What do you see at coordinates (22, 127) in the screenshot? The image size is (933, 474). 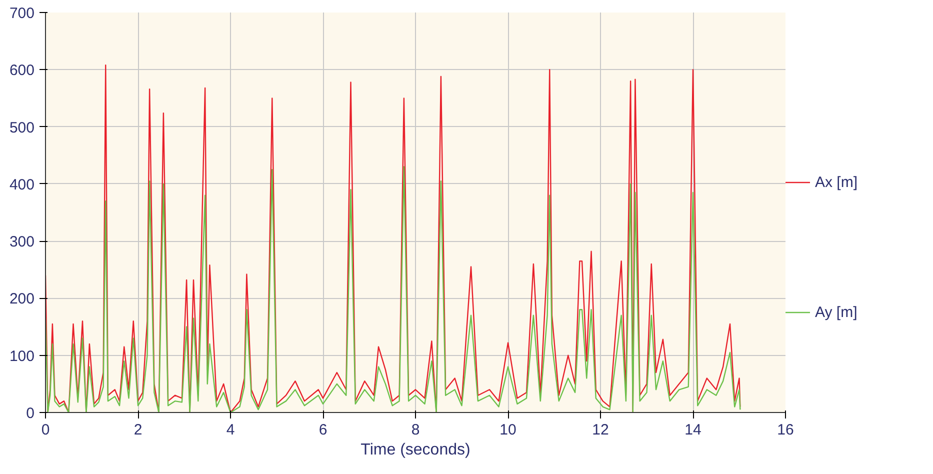 I see `y-tick-label: 500` at bounding box center [22, 127].